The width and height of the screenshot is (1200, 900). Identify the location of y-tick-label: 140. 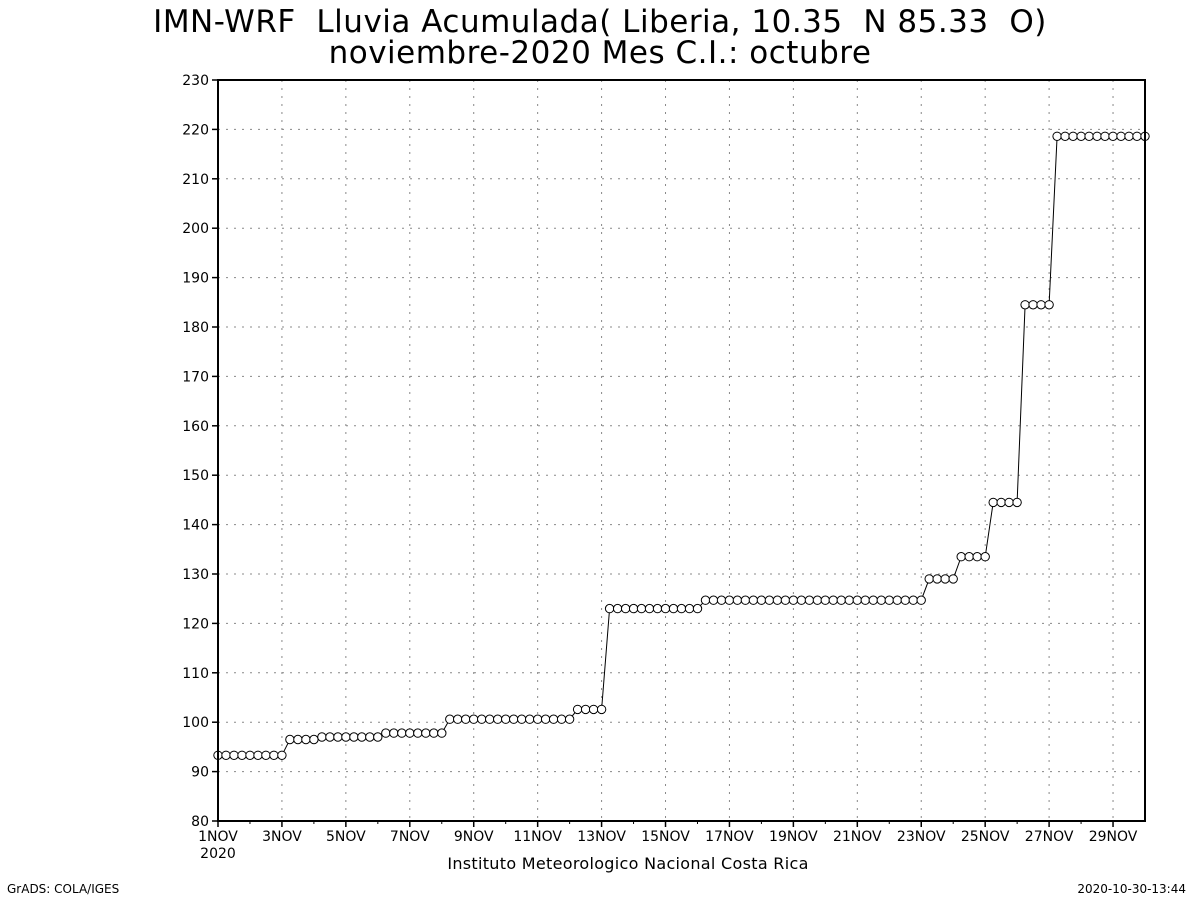
(195, 526).